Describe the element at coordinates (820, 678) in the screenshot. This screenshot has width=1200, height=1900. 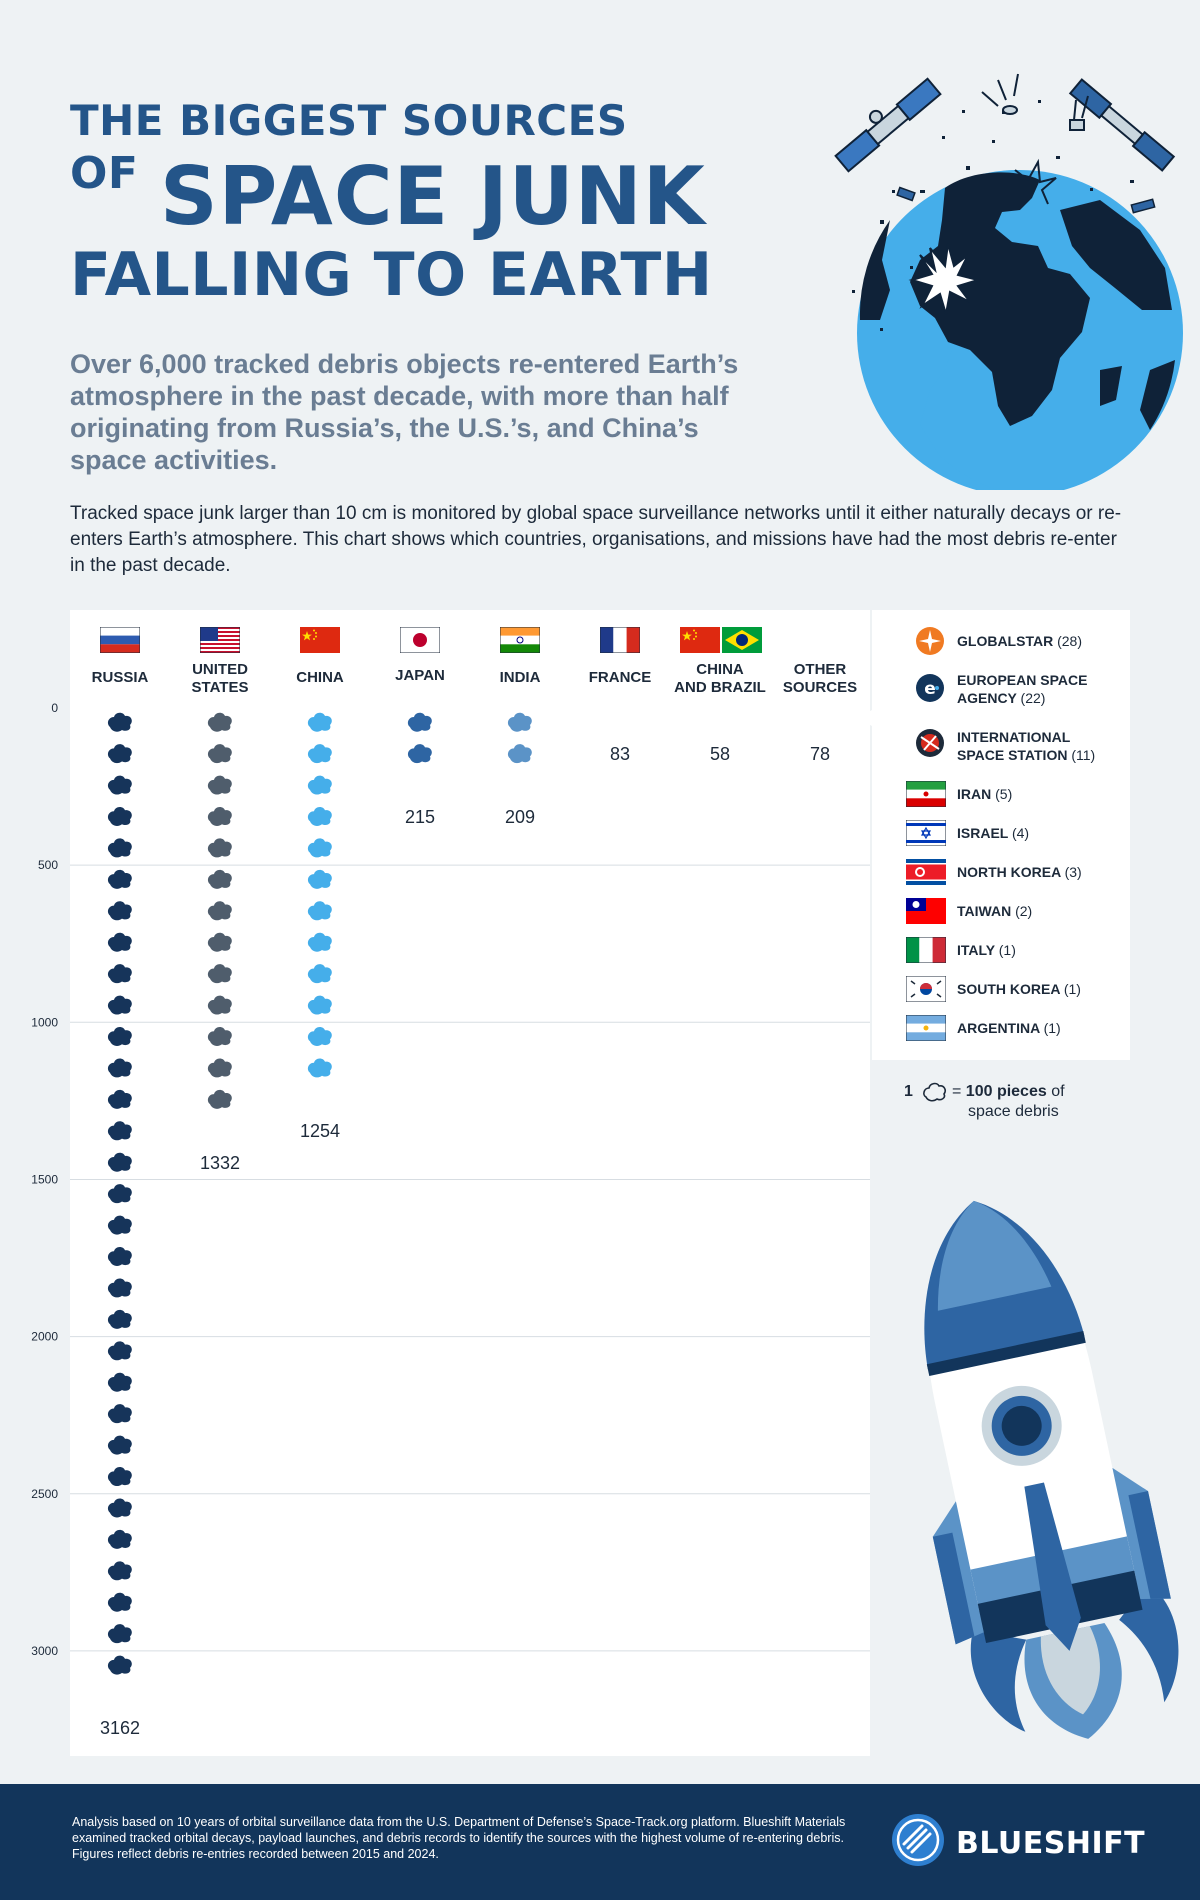
I see `label-other-sources: OTHER SOURCES` at that location.